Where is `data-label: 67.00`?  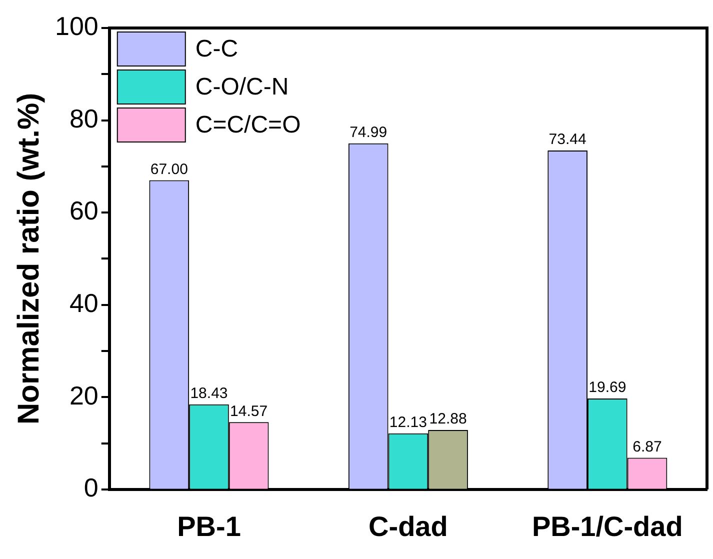 data-label: 67.00 is located at coordinates (169, 169).